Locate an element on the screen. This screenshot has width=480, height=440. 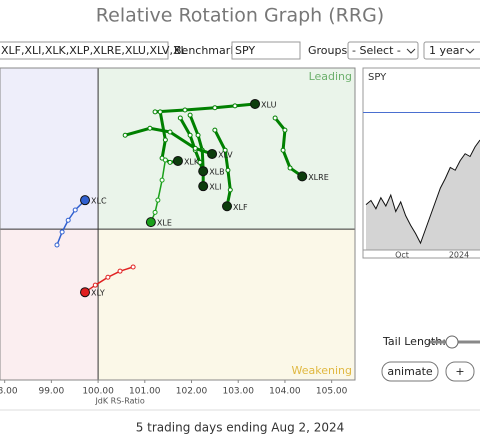
x-tick-label: 105.00 is located at coordinates (332, 392).